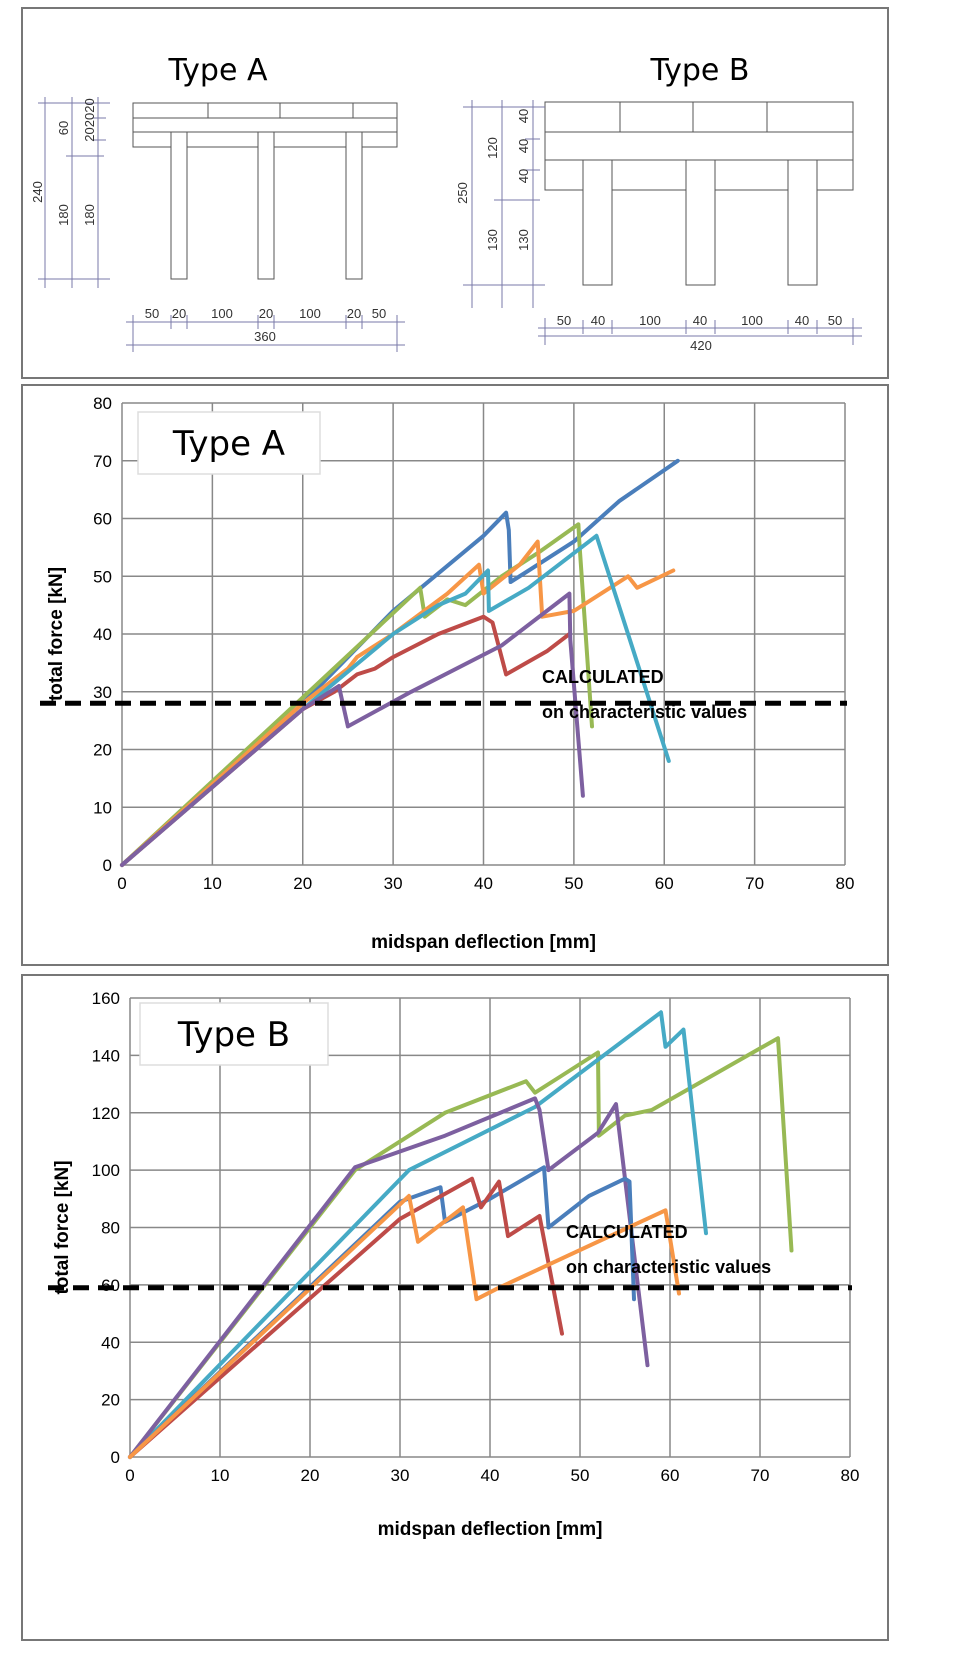  What do you see at coordinates (63, 128) in the screenshot?
I see `svg-text: 60` at bounding box center [63, 128].